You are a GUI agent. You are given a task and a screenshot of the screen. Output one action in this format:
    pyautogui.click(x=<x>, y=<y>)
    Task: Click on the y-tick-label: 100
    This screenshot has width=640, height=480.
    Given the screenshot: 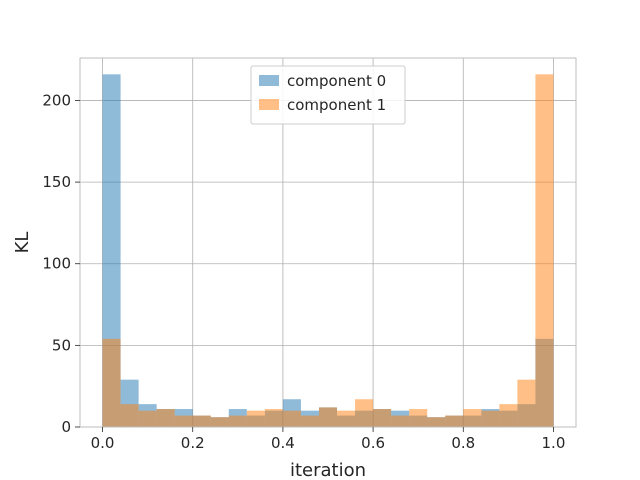 What is the action you would take?
    pyautogui.click(x=56, y=264)
    